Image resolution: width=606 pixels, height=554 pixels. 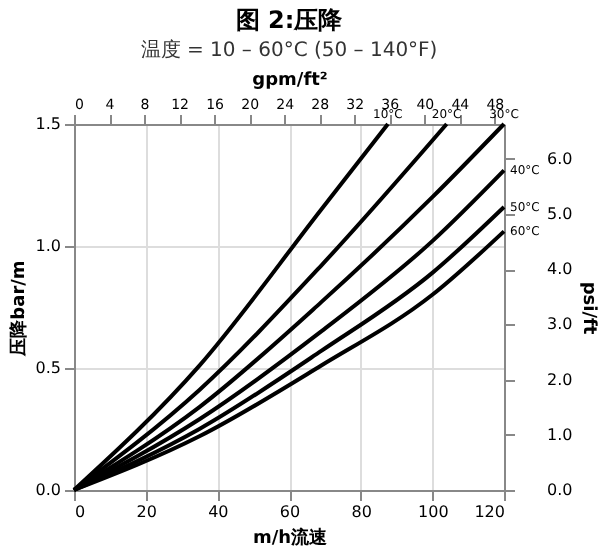 What do you see at coordinates (560, 490) in the screenshot?
I see `y2-tick-label: 0.0` at bounding box center [560, 490].